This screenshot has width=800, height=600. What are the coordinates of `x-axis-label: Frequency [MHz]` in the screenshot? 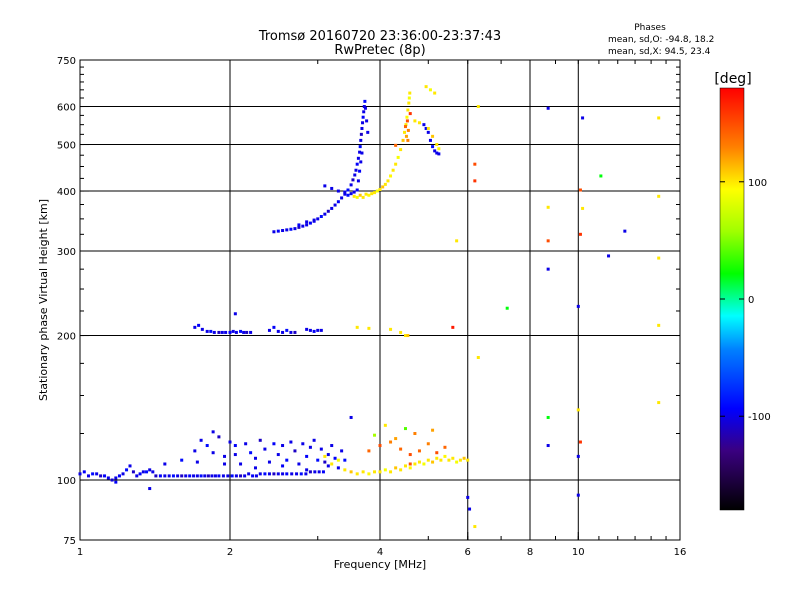 It's located at (380, 564).